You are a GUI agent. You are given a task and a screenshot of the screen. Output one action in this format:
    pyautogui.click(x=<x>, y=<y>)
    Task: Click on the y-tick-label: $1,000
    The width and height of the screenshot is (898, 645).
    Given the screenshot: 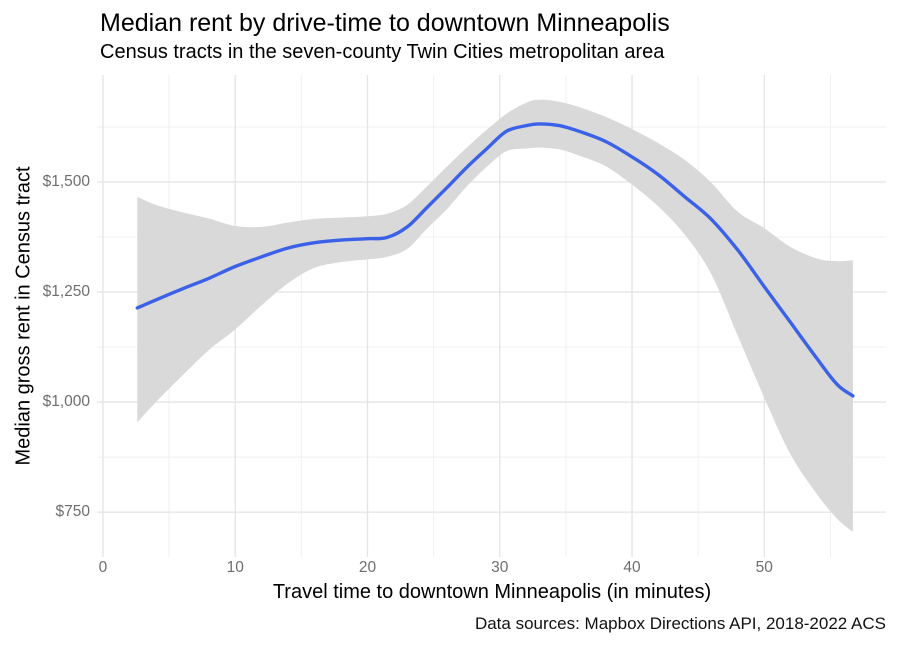 What is the action you would take?
    pyautogui.click(x=66, y=402)
    